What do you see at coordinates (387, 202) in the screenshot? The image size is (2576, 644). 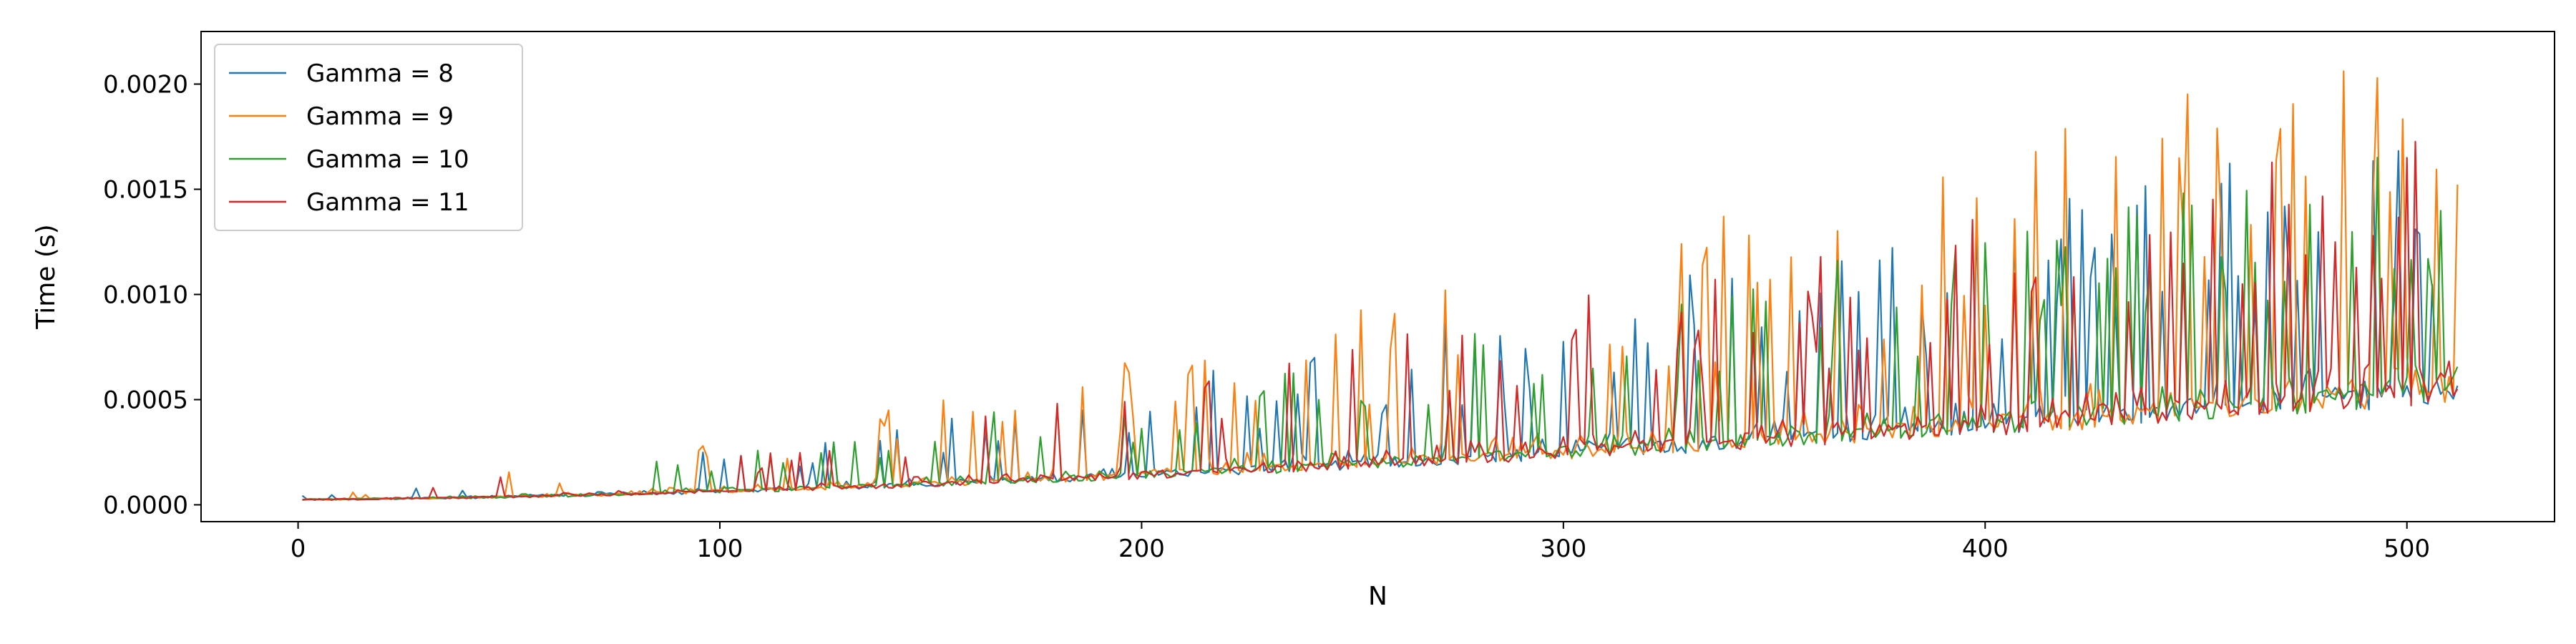 I see `legend-label: Gamma = 11` at bounding box center [387, 202].